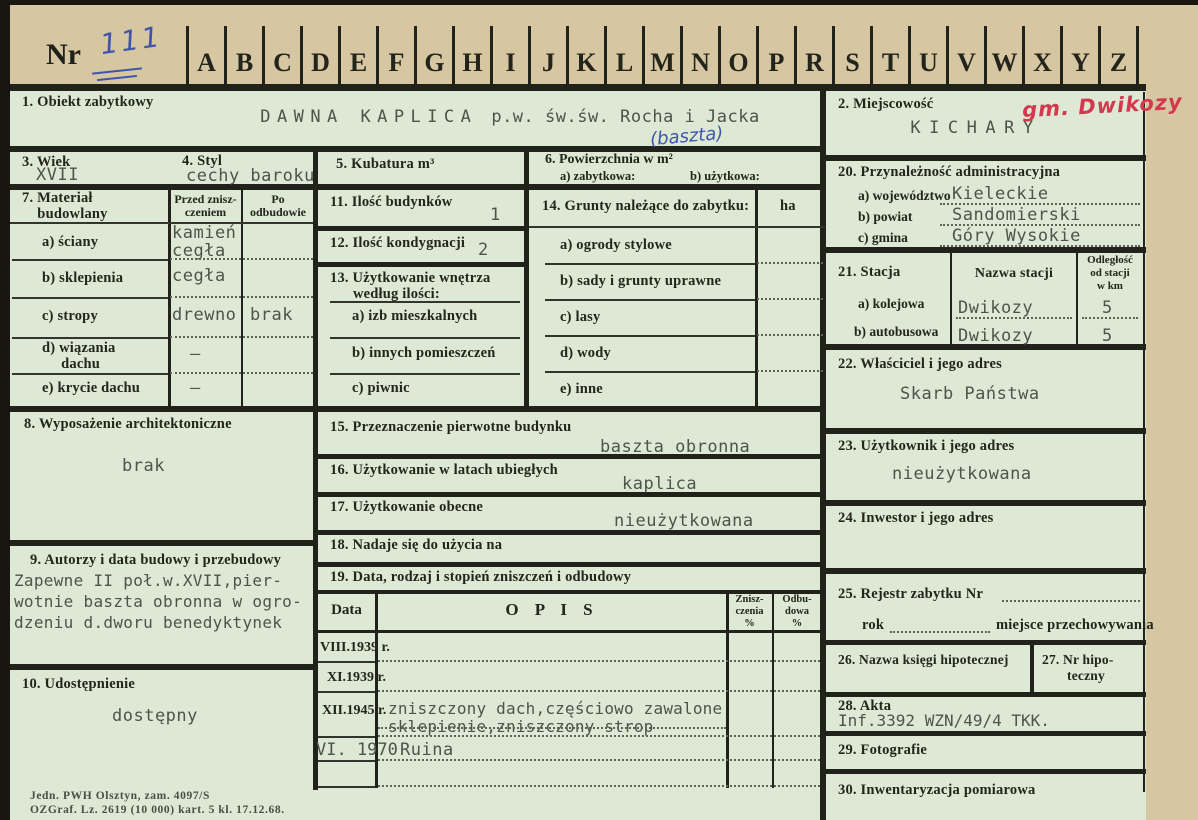 This screenshot has height=820, width=1198. Describe the element at coordinates (911, 594) in the screenshot. I see `section-25-label: 25. Rejestr zabytku Nr` at that location.